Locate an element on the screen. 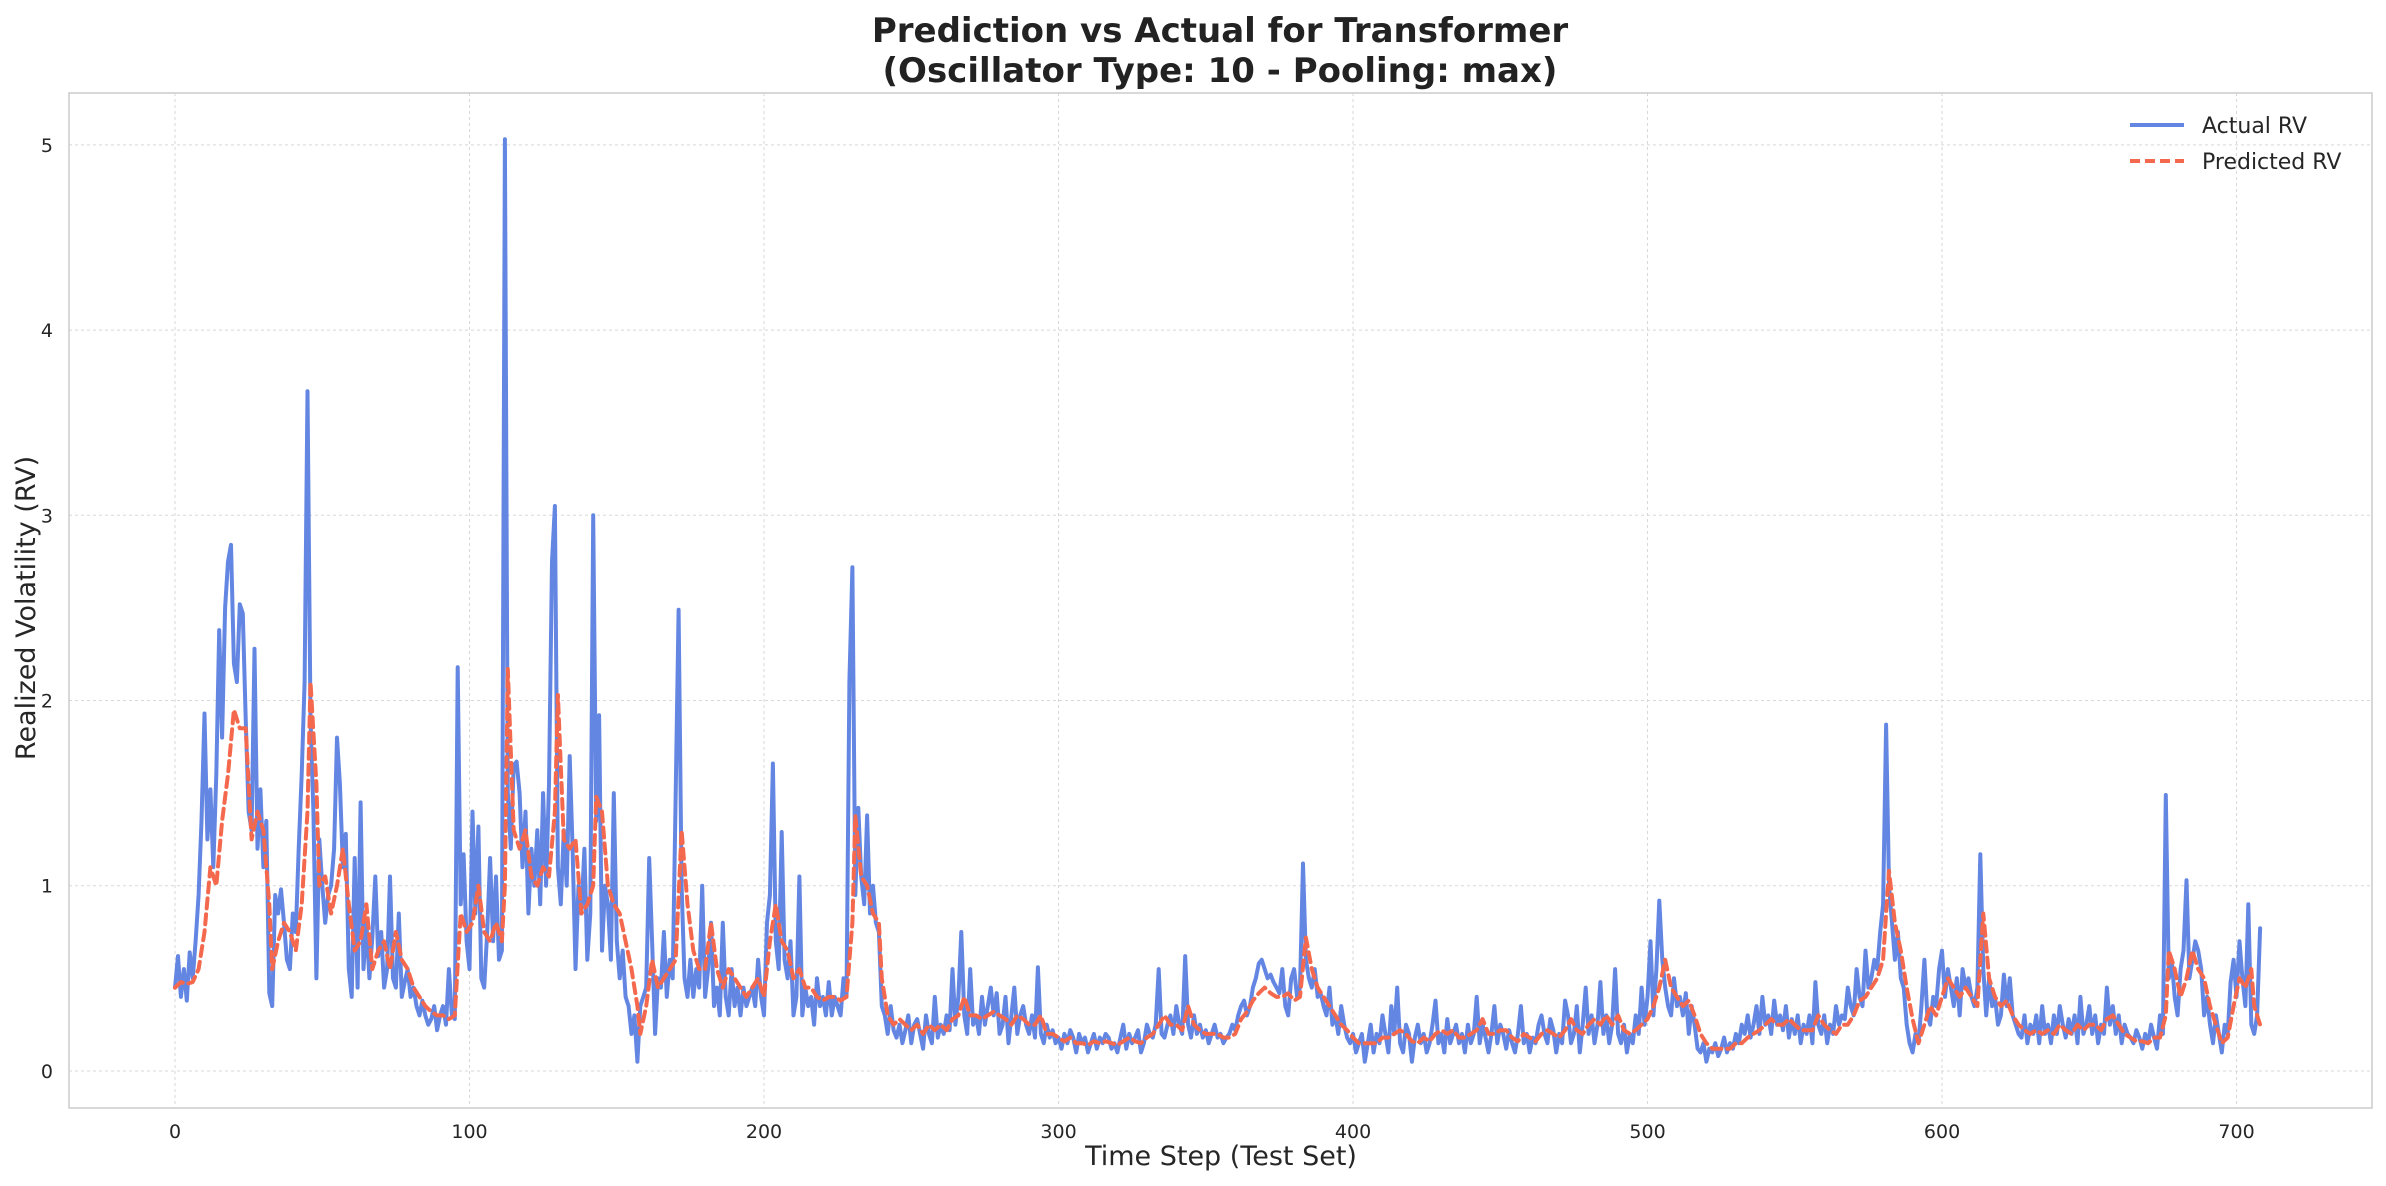 This screenshot has width=2386, height=1186. y-tick-label: 4 is located at coordinates (47, 331).